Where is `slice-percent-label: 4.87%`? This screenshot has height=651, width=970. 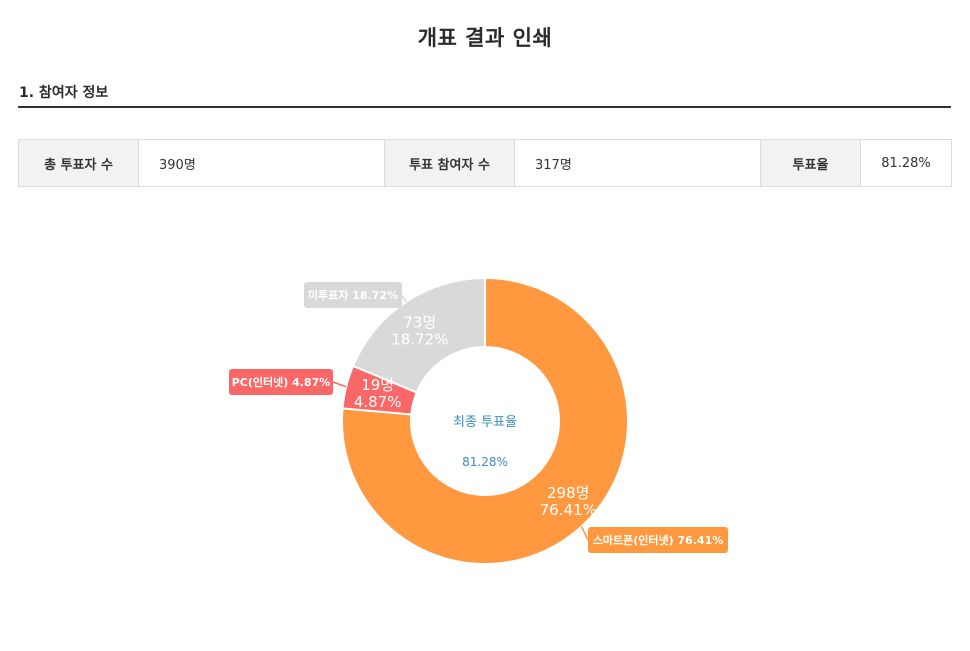
slice-percent-label: 4.87% is located at coordinates (378, 402).